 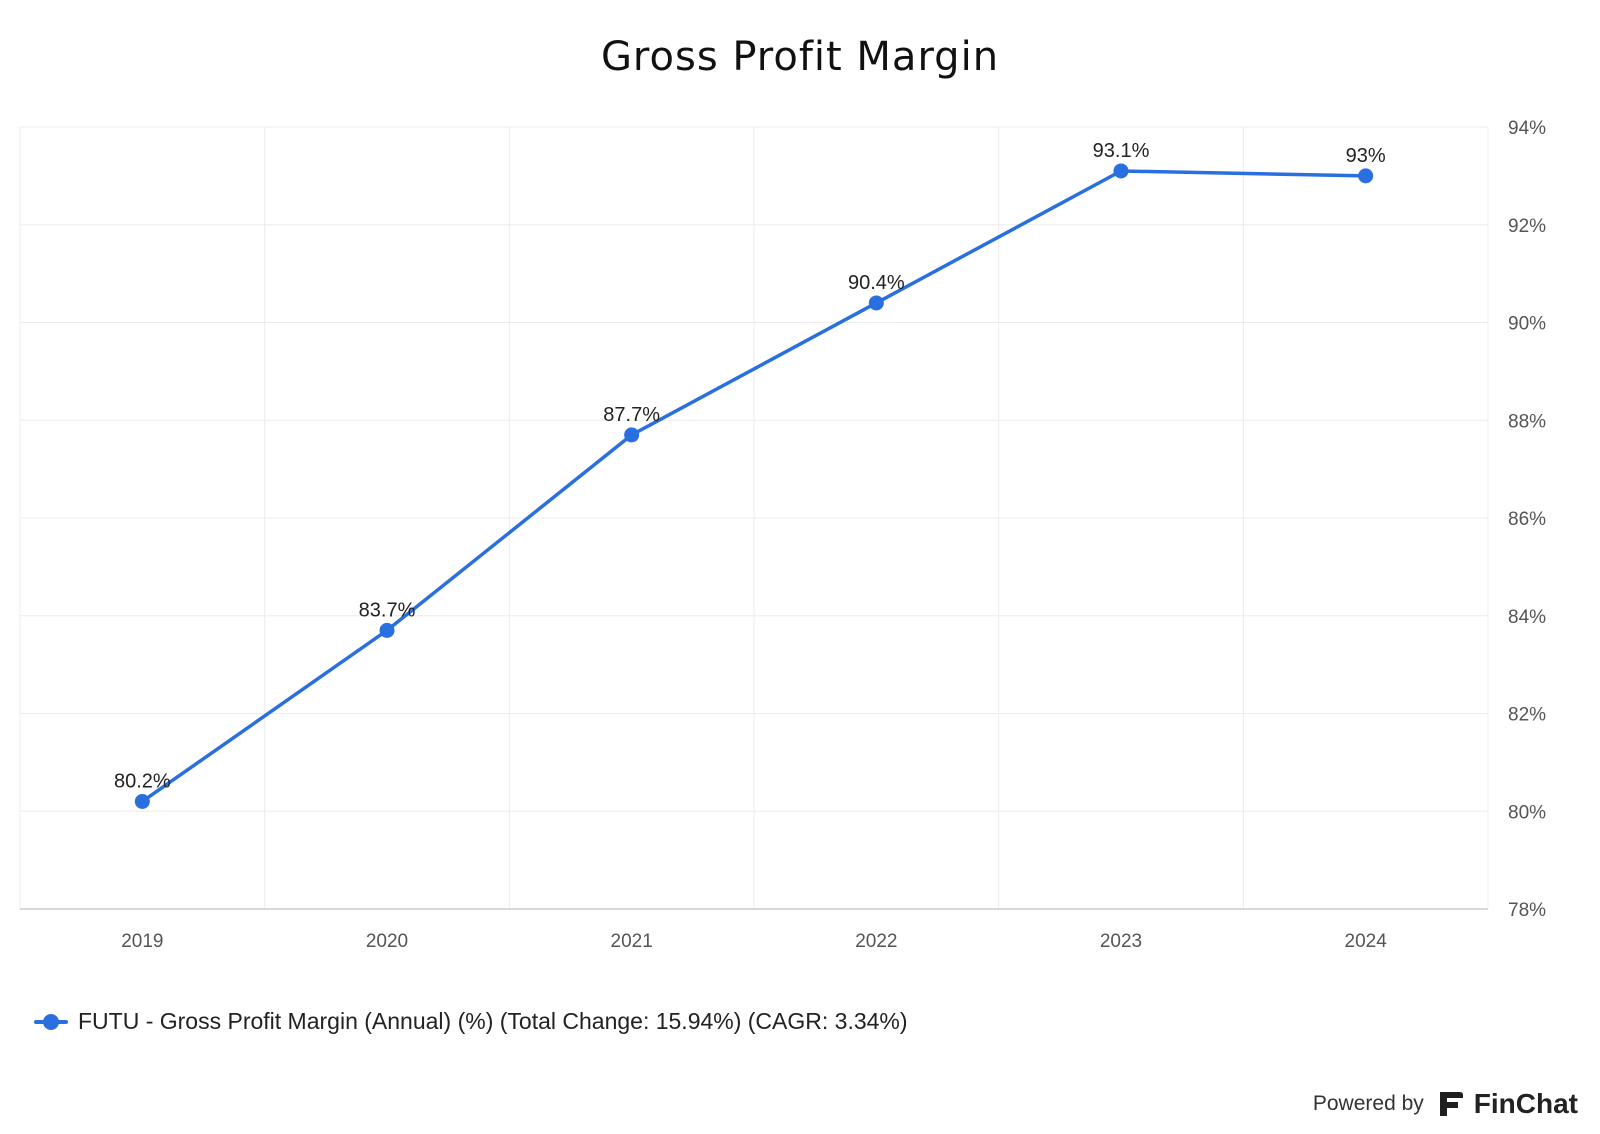 I want to click on chart-title: Gross Profit Margin, so click(x=800, y=57).